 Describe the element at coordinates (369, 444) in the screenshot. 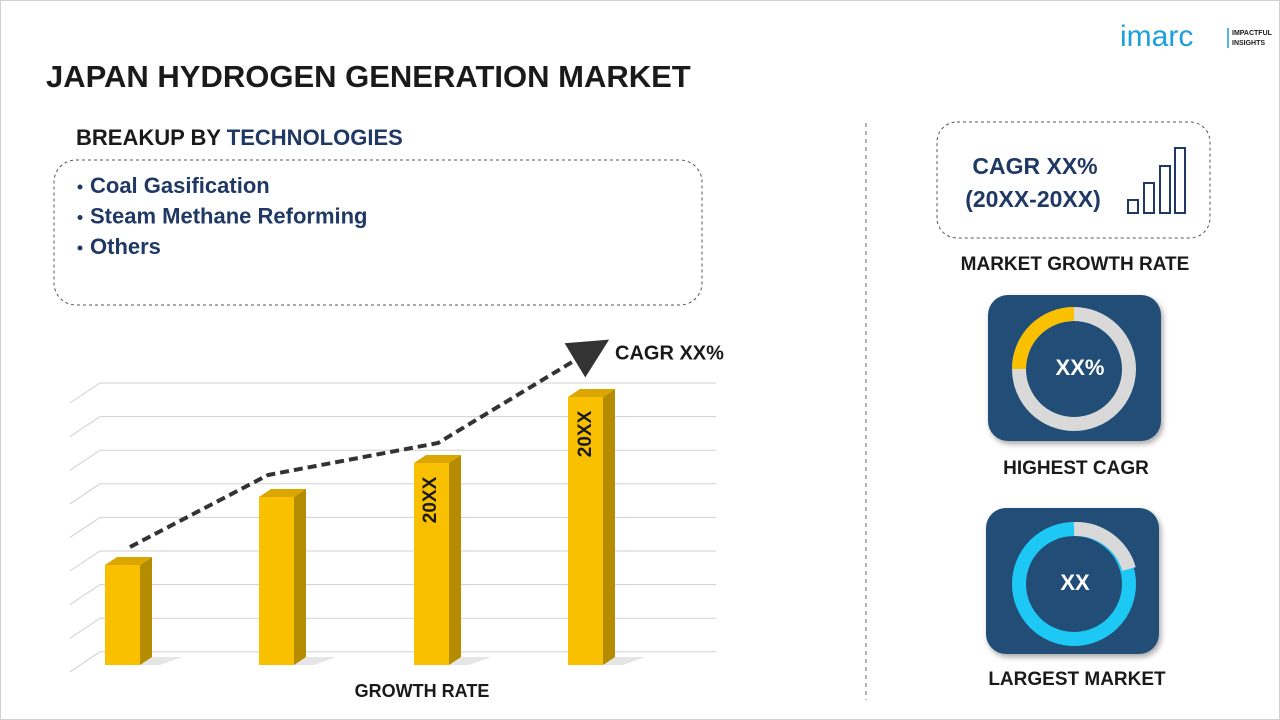

I see `trend-arrow` at that location.